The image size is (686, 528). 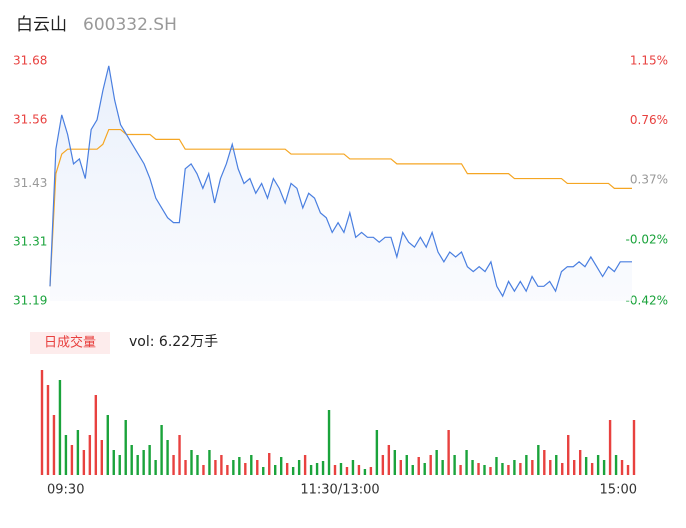 What do you see at coordinates (70, 343) in the screenshot?
I see `badge-bg` at bounding box center [70, 343].